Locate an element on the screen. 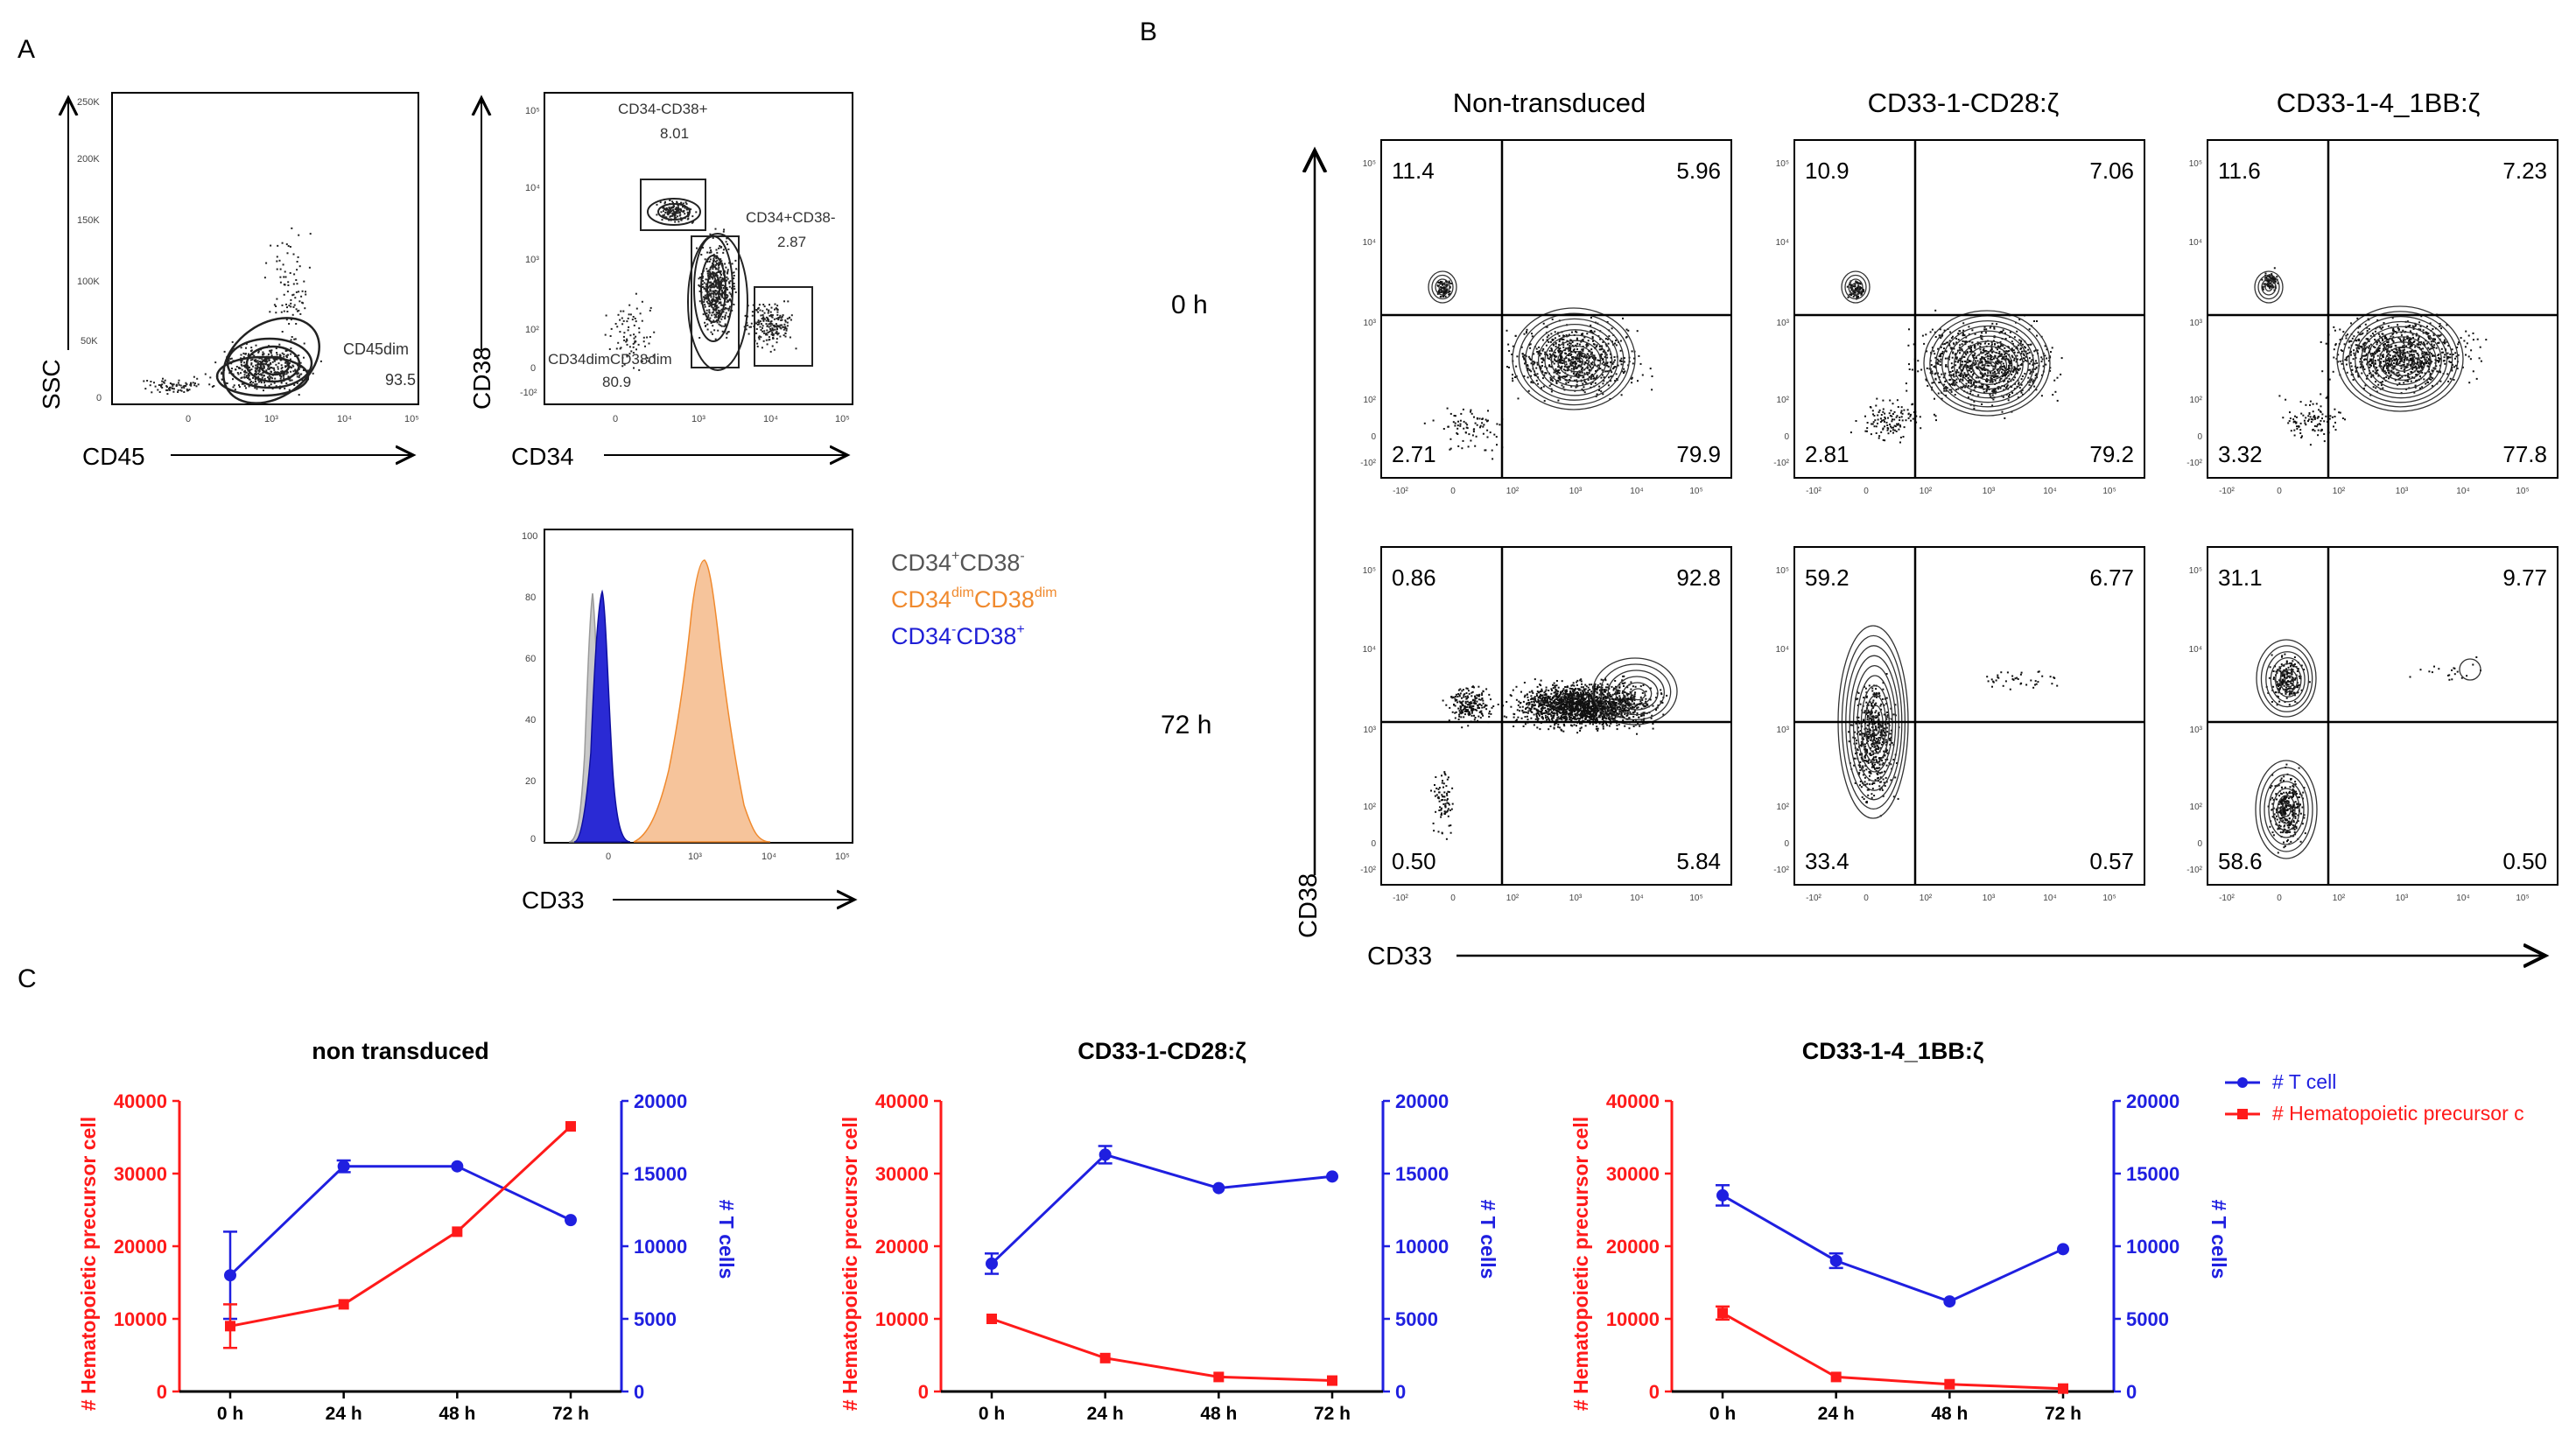 The image size is (2576, 1437). x-tick-label: 10⁵ is located at coordinates (842, 857).